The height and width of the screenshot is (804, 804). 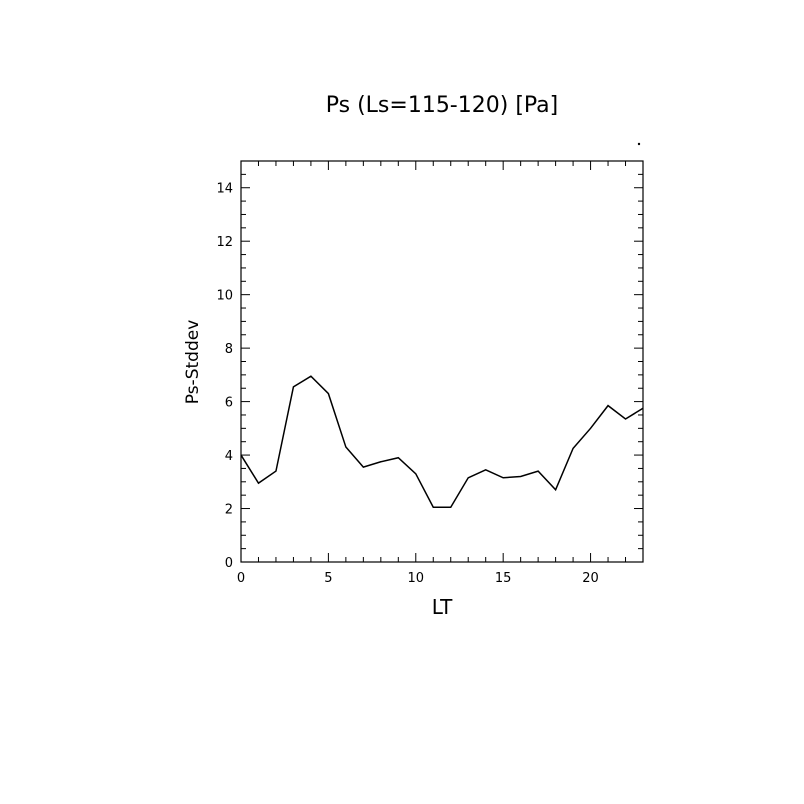 What do you see at coordinates (224, 189) in the screenshot?
I see `y-tick-label: 14` at bounding box center [224, 189].